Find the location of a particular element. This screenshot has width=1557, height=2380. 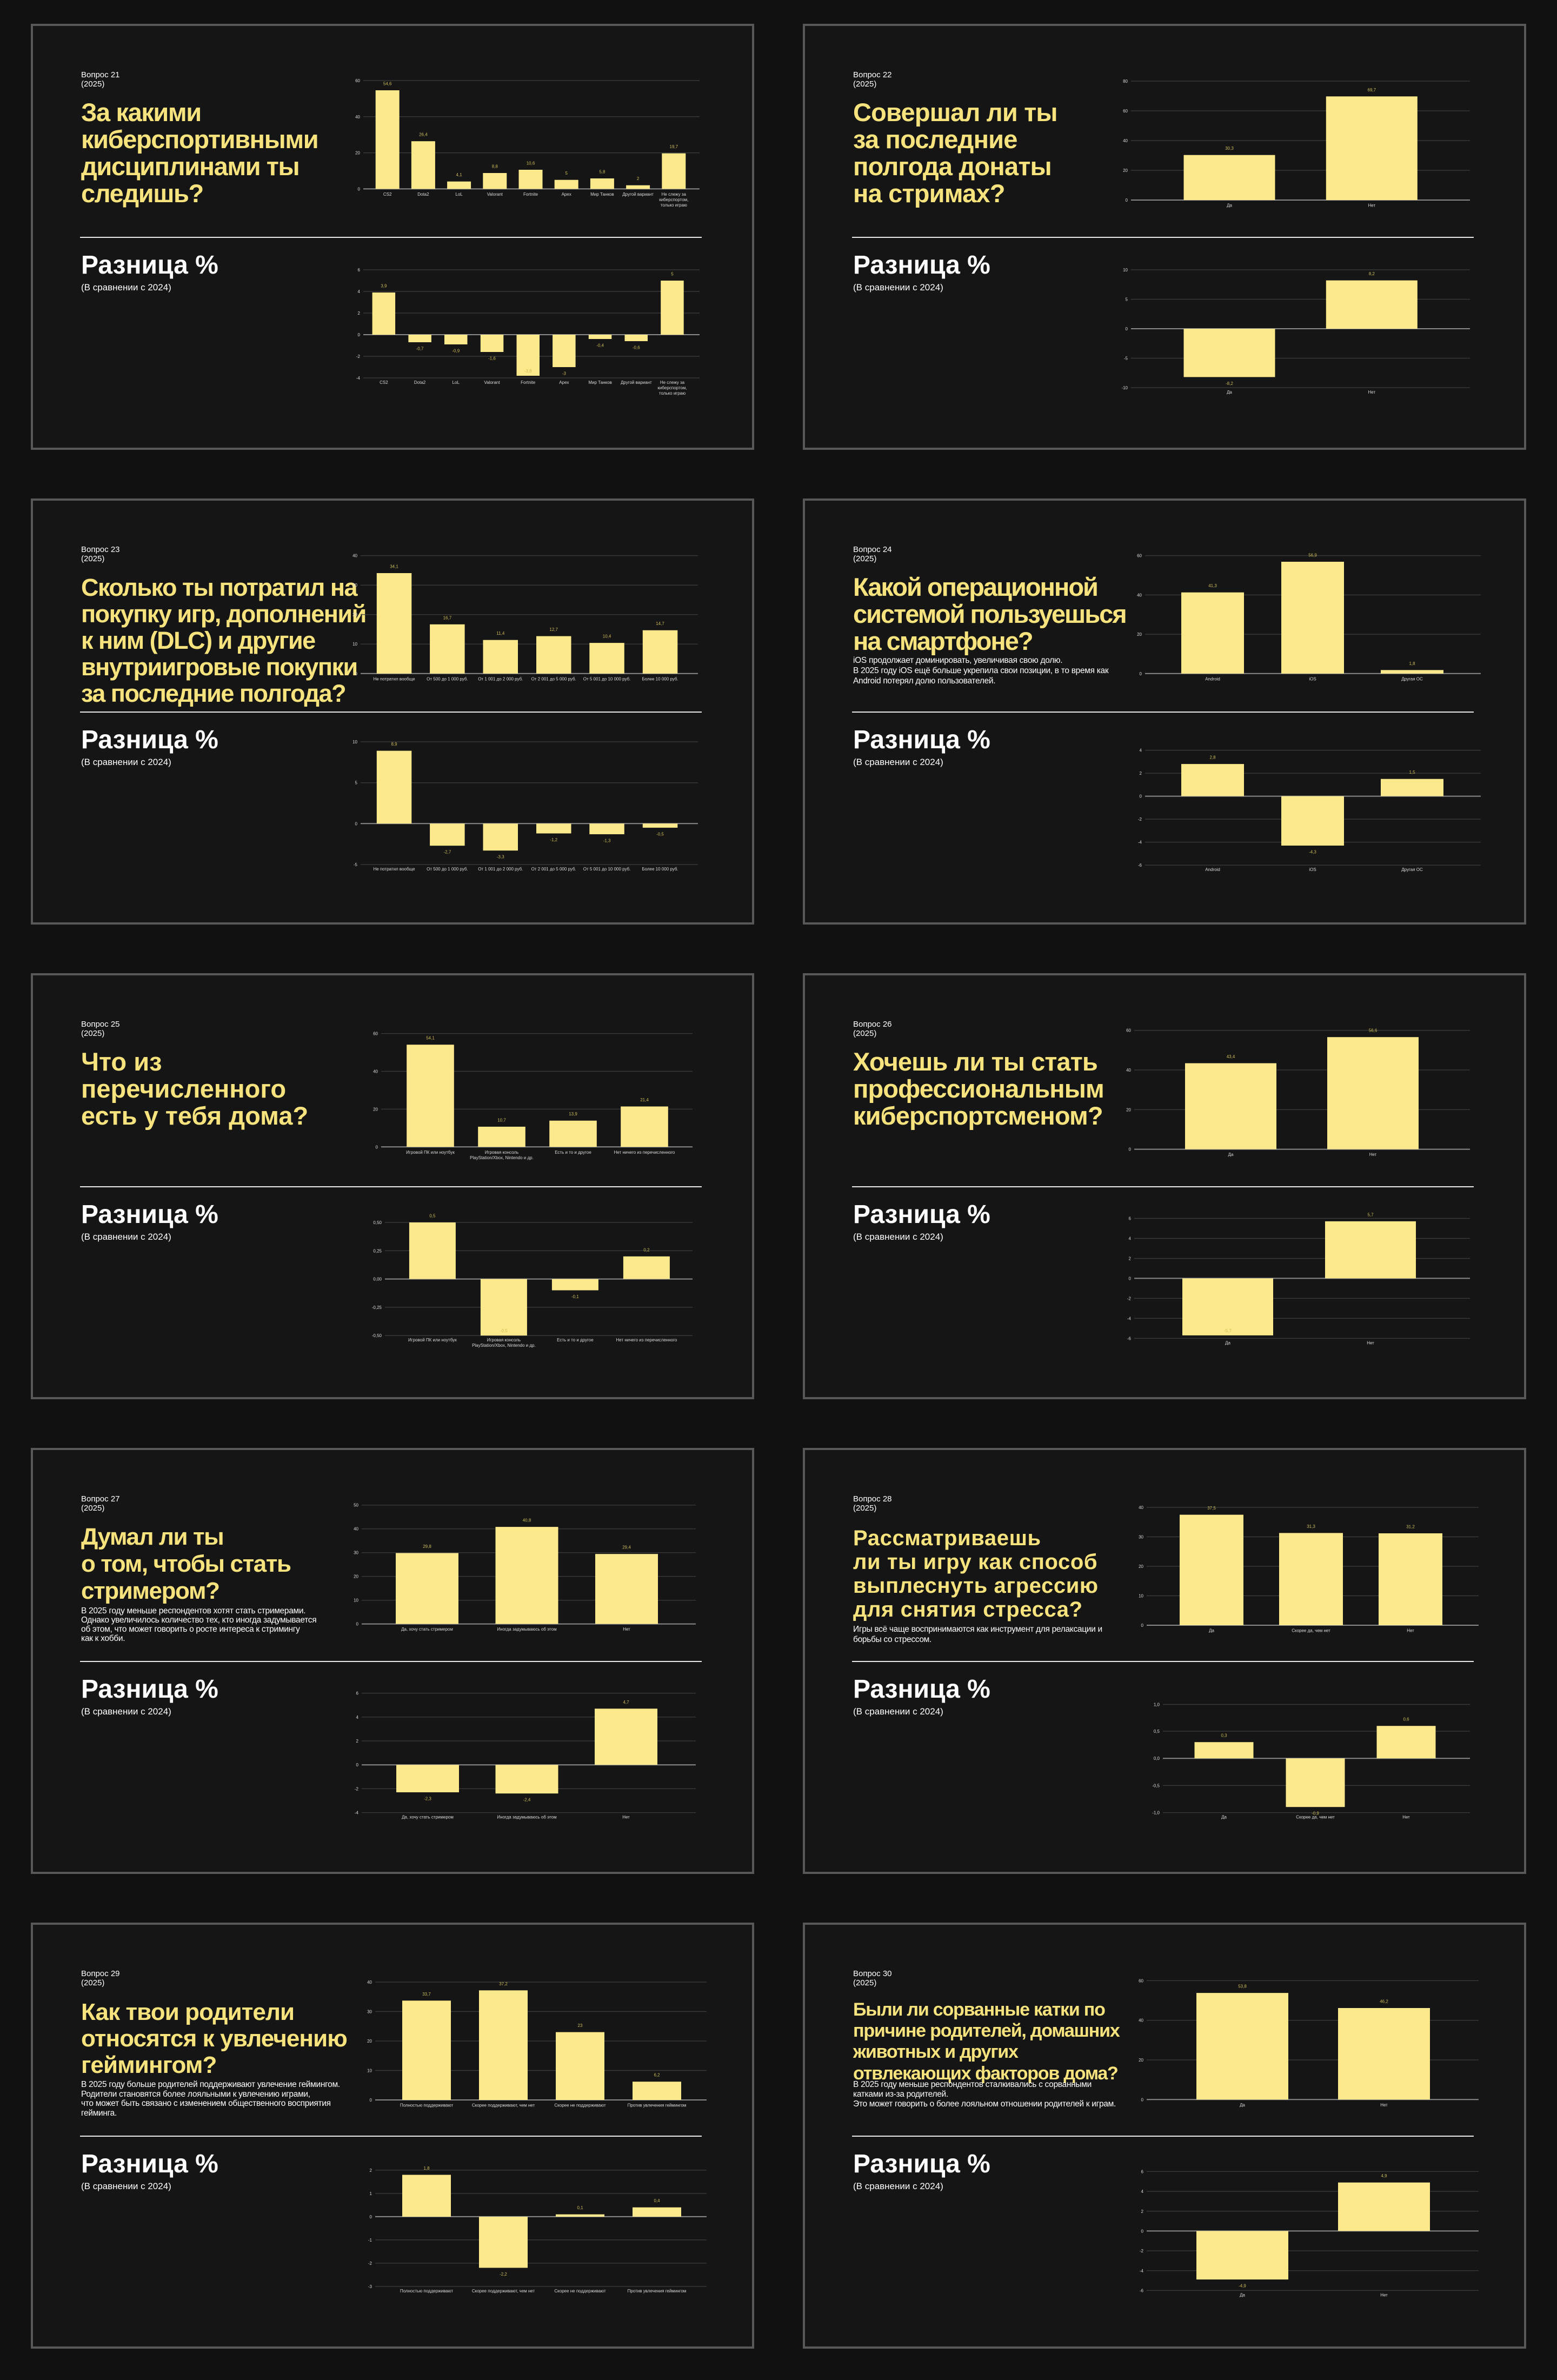

svg-text: Fortnite is located at coordinates (530, 195).